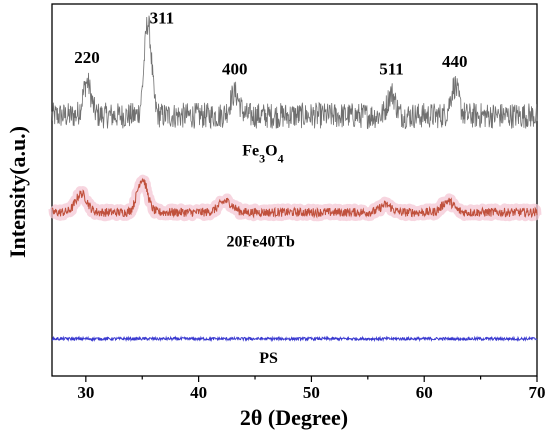 The width and height of the screenshot is (550, 437). What do you see at coordinates (262, 154) in the screenshot?
I see `series-name-label: Fe3O4` at bounding box center [262, 154].